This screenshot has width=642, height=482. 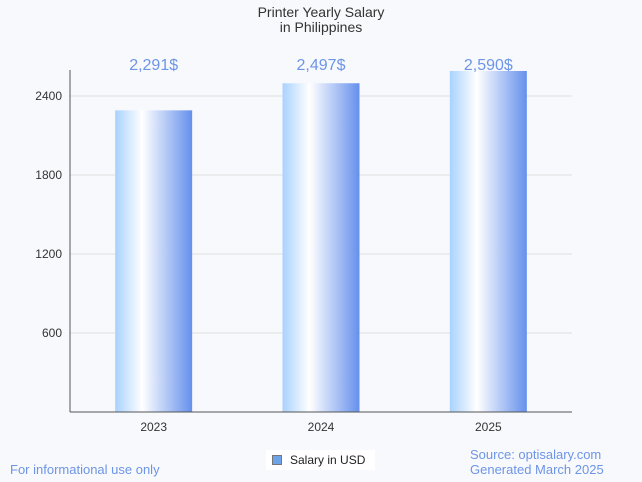 What do you see at coordinates (48, 96) in the screenshot?
I see `y-tick-label: 2400` at bounding box center [48, 96].